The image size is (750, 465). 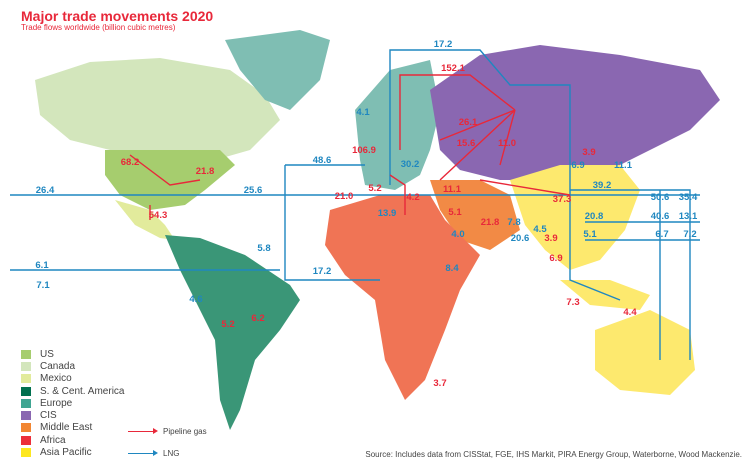 What do you see at coordinates (56, 403) in the screenshot?
I see `legend-label: Europe` at bounding box center [56, 403].